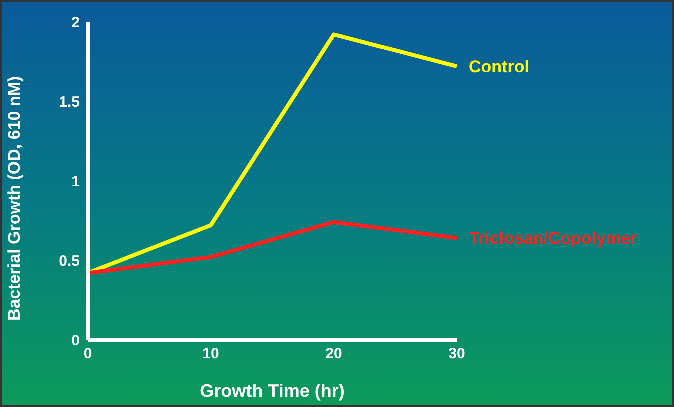 The image size is (674, 407). What do you see at coordinates (211, 354) in the screenshot?
I see `x-tick-label: 10` at bounding box center [211, 354].